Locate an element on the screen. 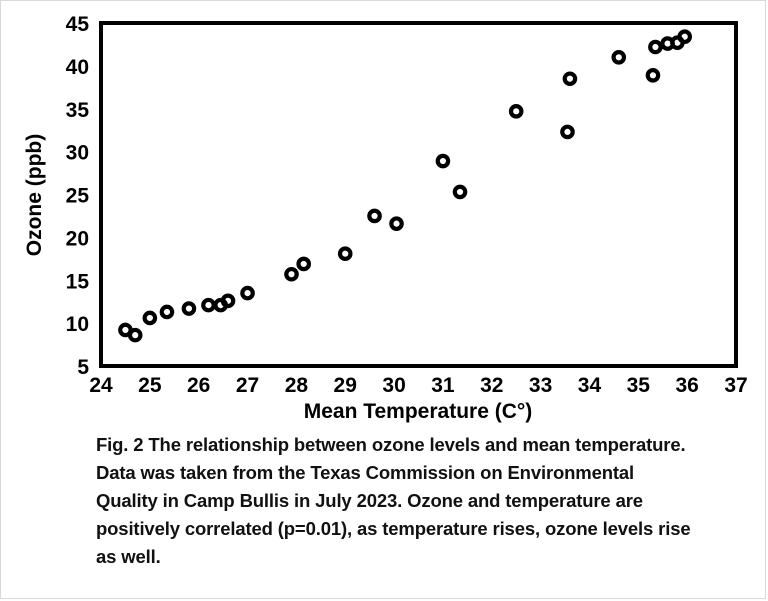 The image size is (768, 601). x-axis-tick-label: 25 is located at coordinates (150, 385).